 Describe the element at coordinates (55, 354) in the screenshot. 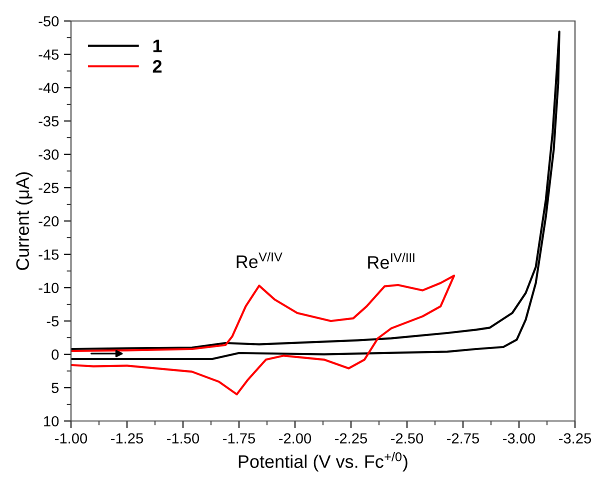

I see `y-tick-label: 0` at that location.